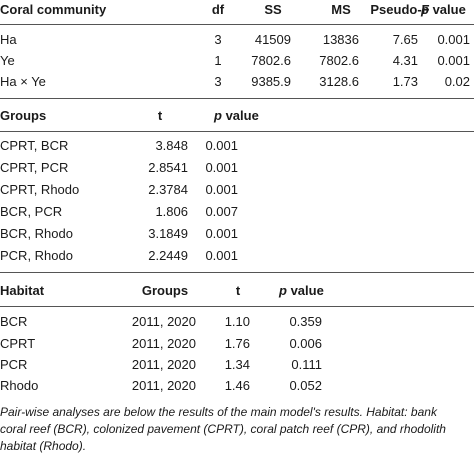 This screenshot has width=474, height=458. I want to click on row-label: PCR, Rhodo, so click(36, 255).